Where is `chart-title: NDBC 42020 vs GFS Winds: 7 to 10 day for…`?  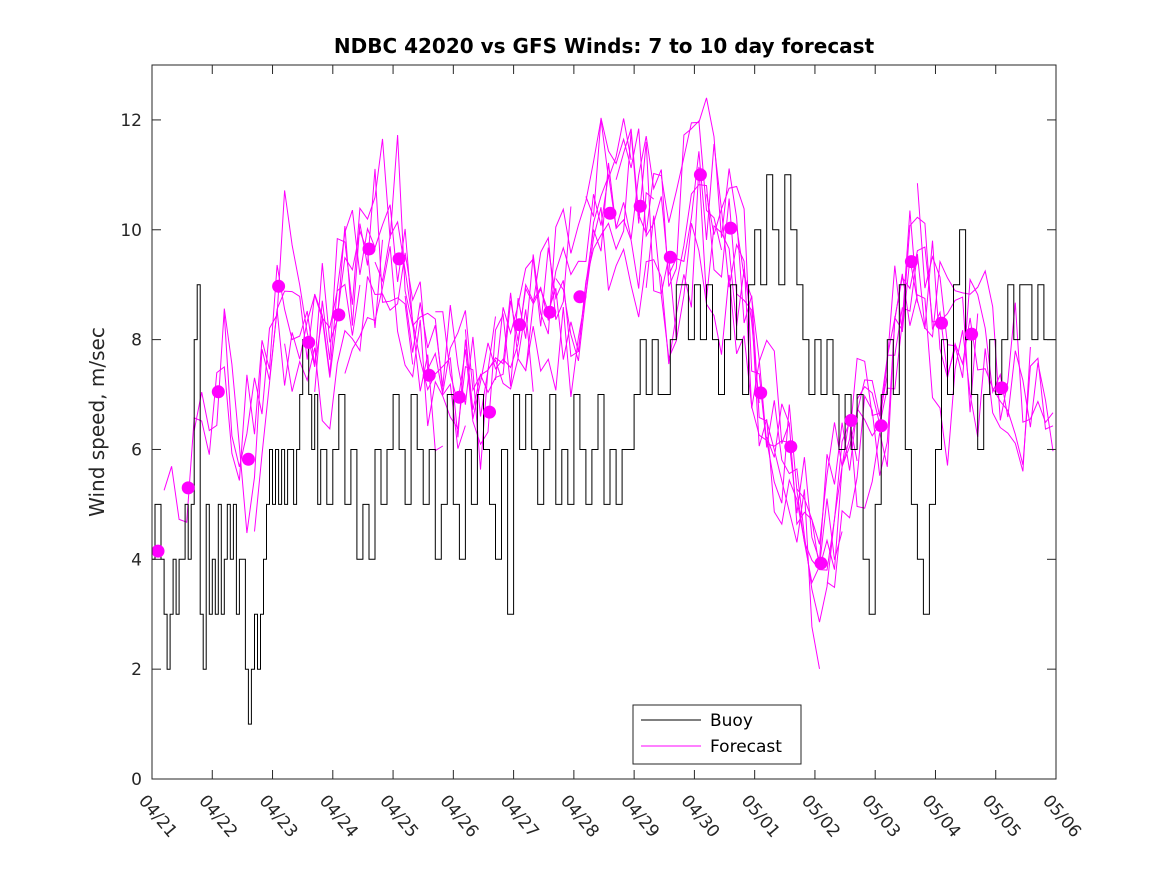
chart-title: NDBC 42020 vs GFS Winds: 7 to 10 day for… is located at coordinates (604, 46).